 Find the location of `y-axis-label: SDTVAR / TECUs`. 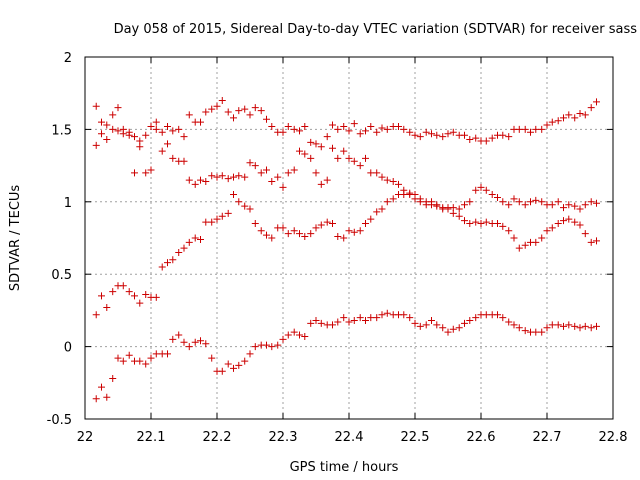

y-axis-label: SDTVAR / TECUs is located at coordinates (15, 238).